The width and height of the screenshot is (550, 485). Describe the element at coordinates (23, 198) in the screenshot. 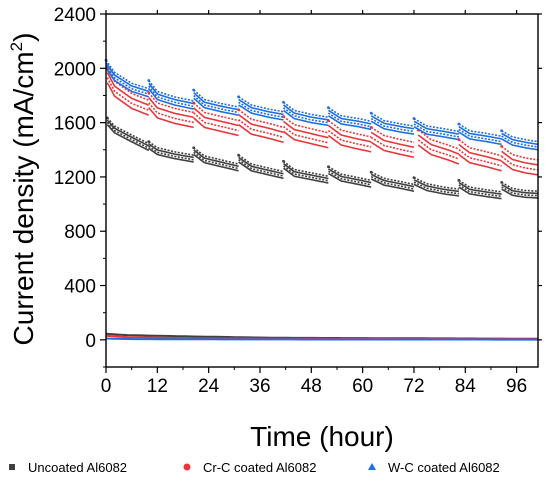

I see `y-axis-title-main: Current density (mA/cm` at that location.